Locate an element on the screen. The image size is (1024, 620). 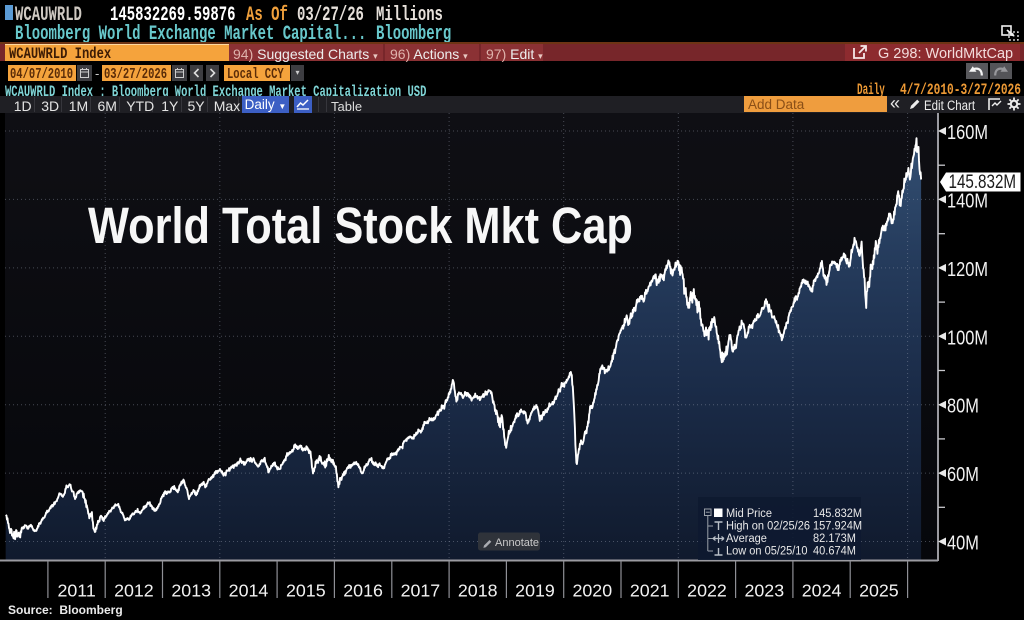
svg-text: Mid Price is located at coordinates (749, 514).